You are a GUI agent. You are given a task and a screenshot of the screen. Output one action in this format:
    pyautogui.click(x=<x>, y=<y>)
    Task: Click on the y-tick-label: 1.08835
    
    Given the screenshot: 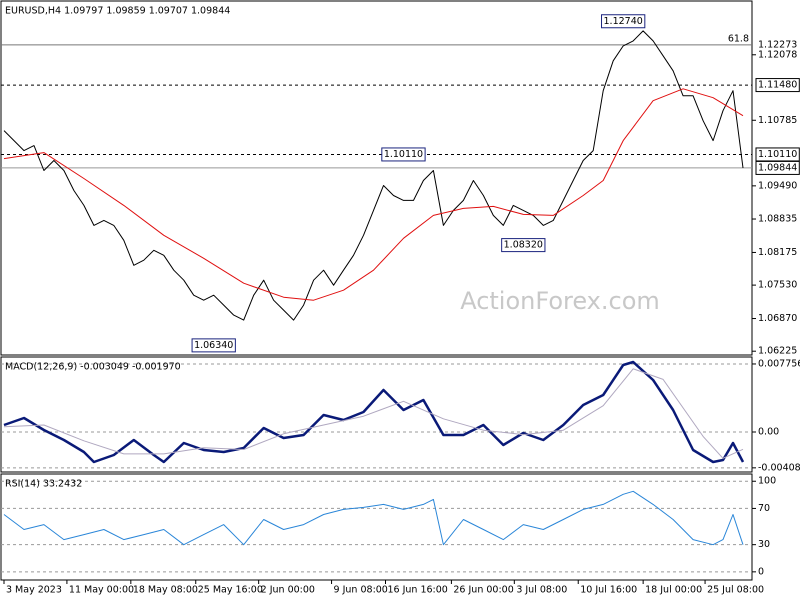 What is the action you would take?
    pyautogui.click(x=777, y=219)
    